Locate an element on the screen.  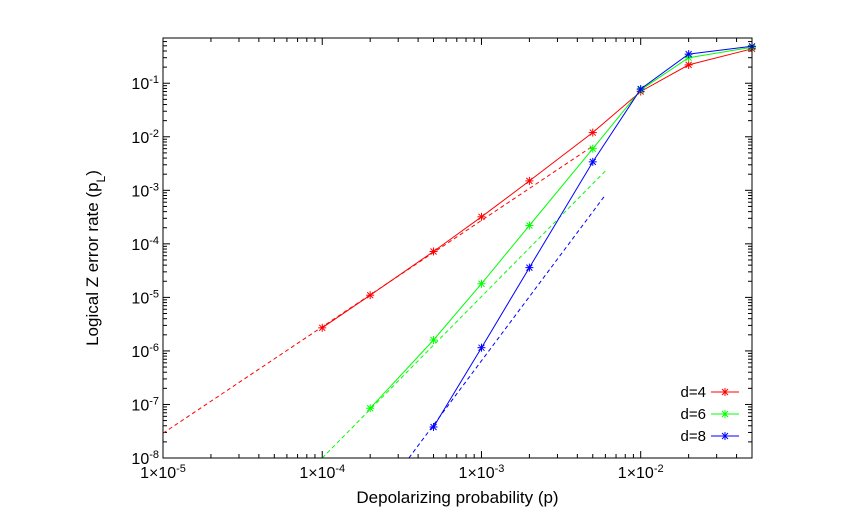
y-tick-label-exponent: -1 is located at coordinates (154, 80).